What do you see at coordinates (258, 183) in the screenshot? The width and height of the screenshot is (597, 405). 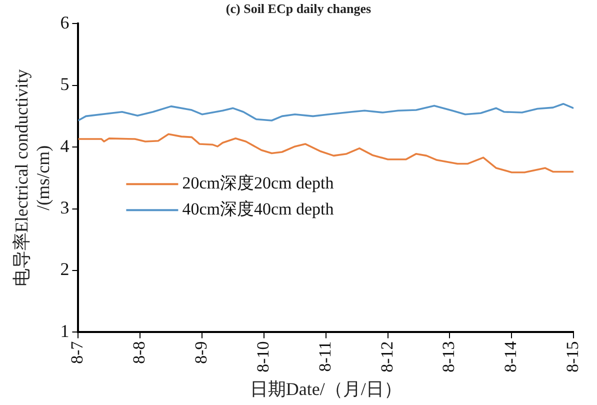 I see `legend-label: 20cm深度20cm depth` at bounding box center [258, 183].